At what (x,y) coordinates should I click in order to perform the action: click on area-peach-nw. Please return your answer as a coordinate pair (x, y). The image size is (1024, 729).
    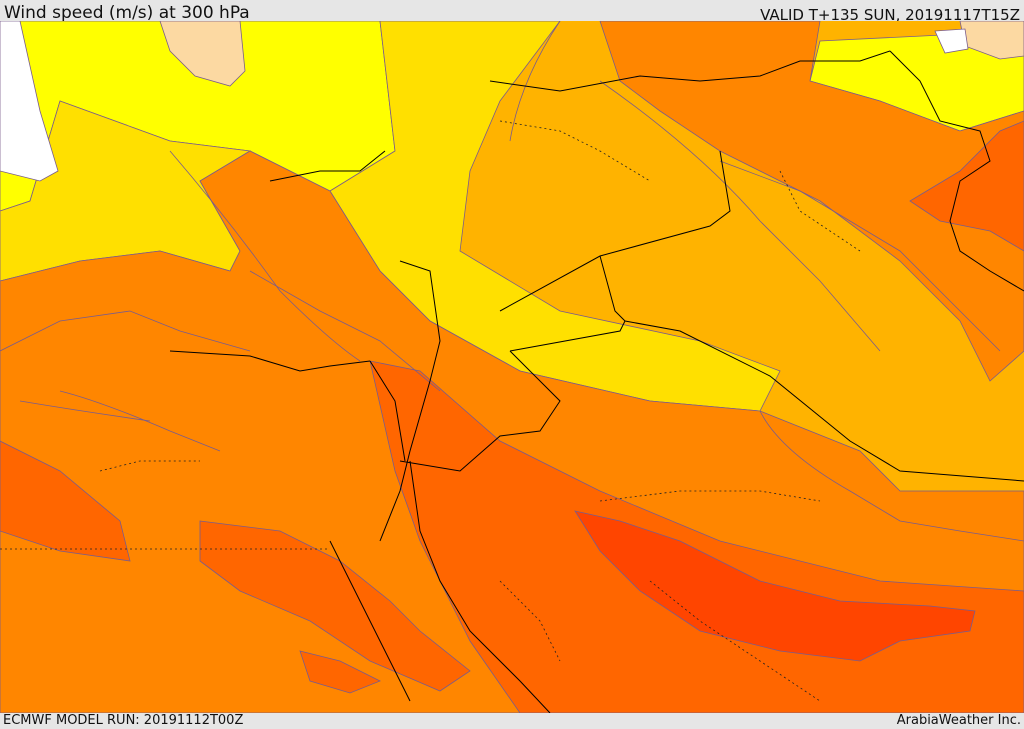
    Looking at the image, I should click on (202, 54).